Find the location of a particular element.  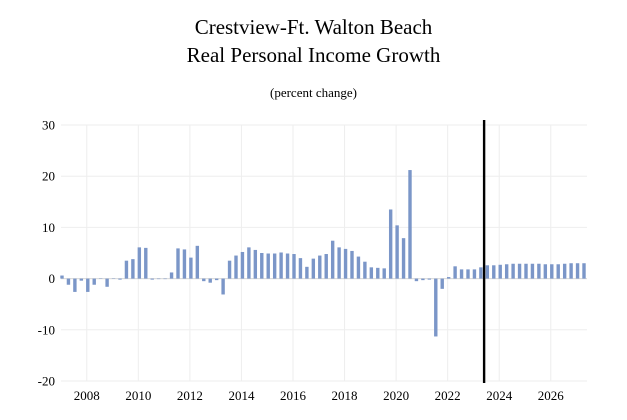

chart-title-line2: Real Personal Income Growth is located at coordinates (313, 55).